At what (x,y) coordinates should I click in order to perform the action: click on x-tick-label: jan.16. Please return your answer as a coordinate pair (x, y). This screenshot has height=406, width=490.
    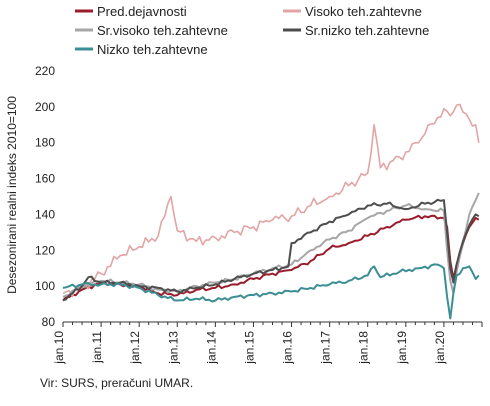
    Looking at the image, I should click on (288, 348).